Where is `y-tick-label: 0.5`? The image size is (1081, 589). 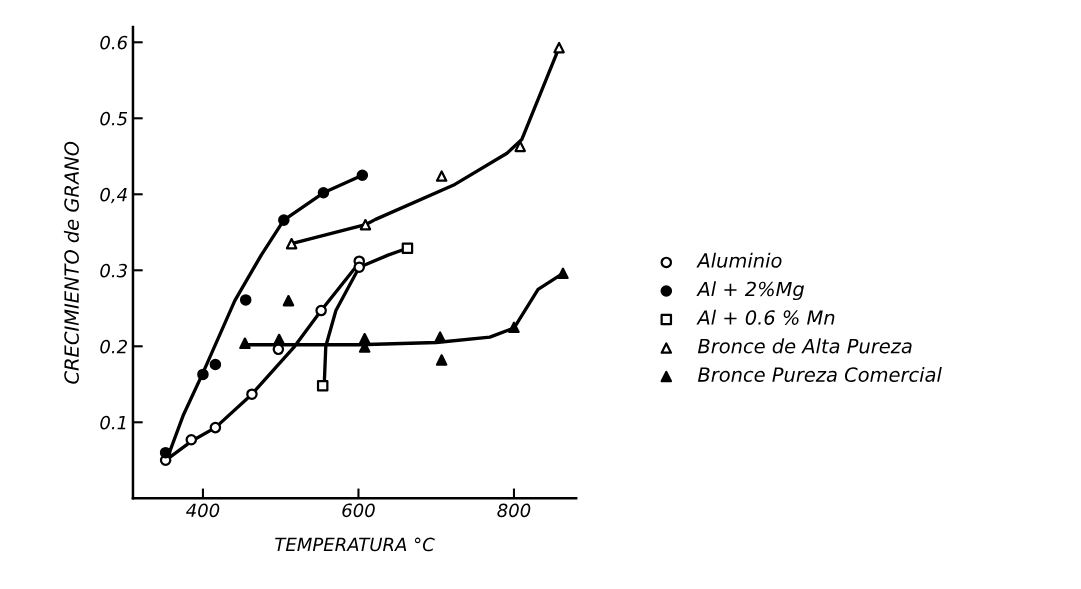
y-tick-label: 0.5 is located at coordinates (114, 118).